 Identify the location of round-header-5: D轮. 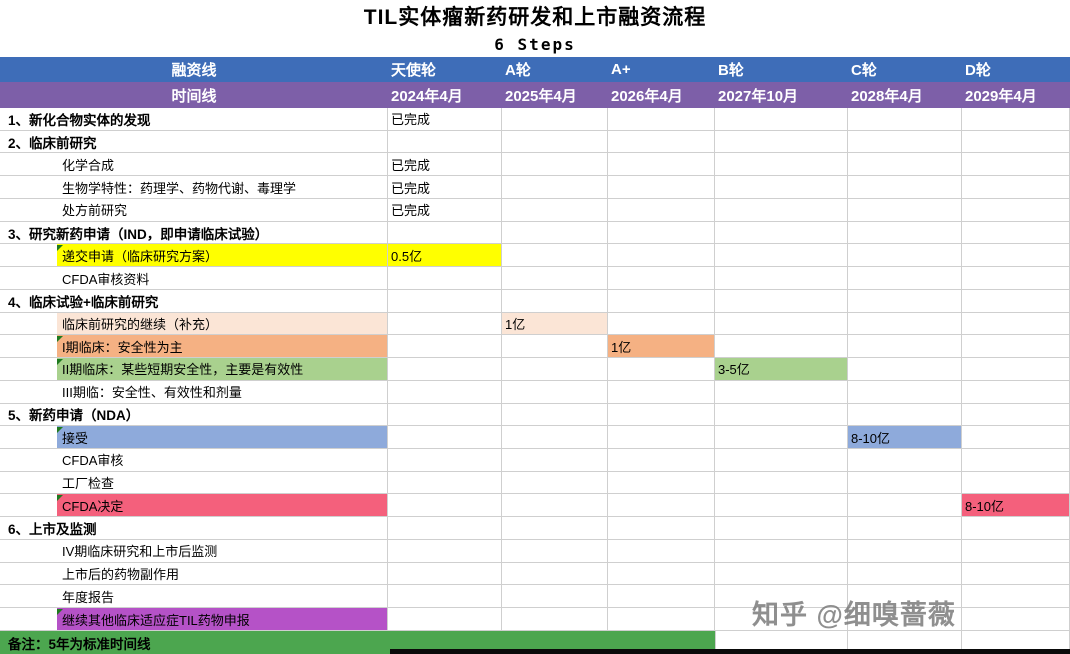
(978, 70).